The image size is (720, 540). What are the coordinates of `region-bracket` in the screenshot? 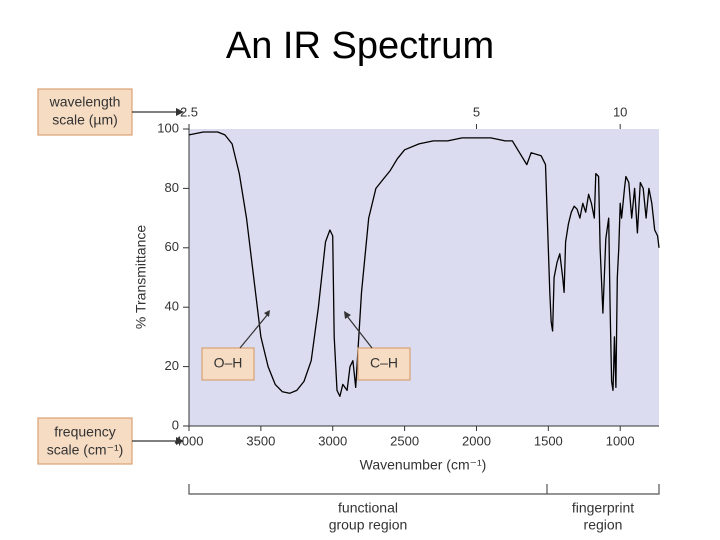 It's located at (424, 489).